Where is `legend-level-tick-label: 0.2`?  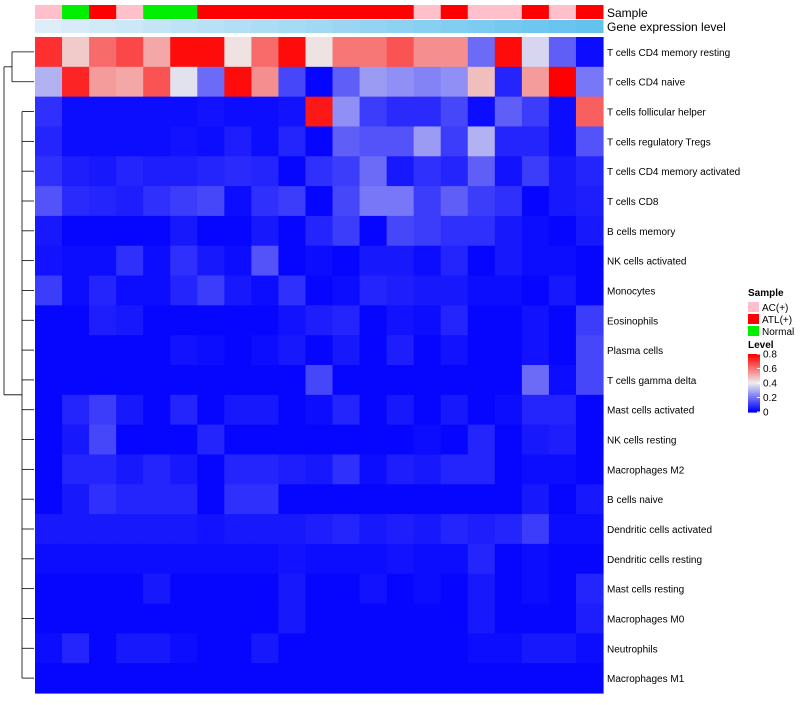 legend-level-tick-label: 0.2 is located at coordinates (770, 398).